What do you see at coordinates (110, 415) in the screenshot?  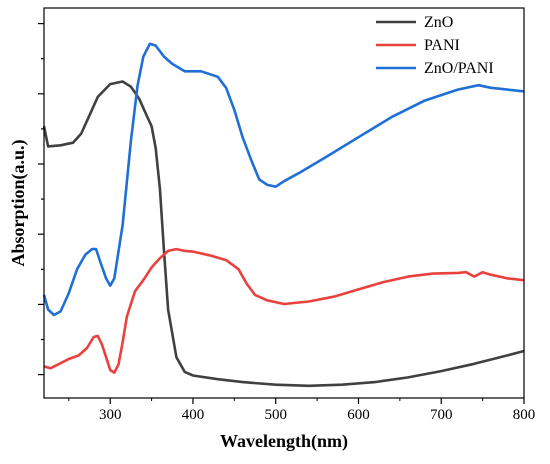 I see `x-tick-label: 300` at bounding box center [110, 415].